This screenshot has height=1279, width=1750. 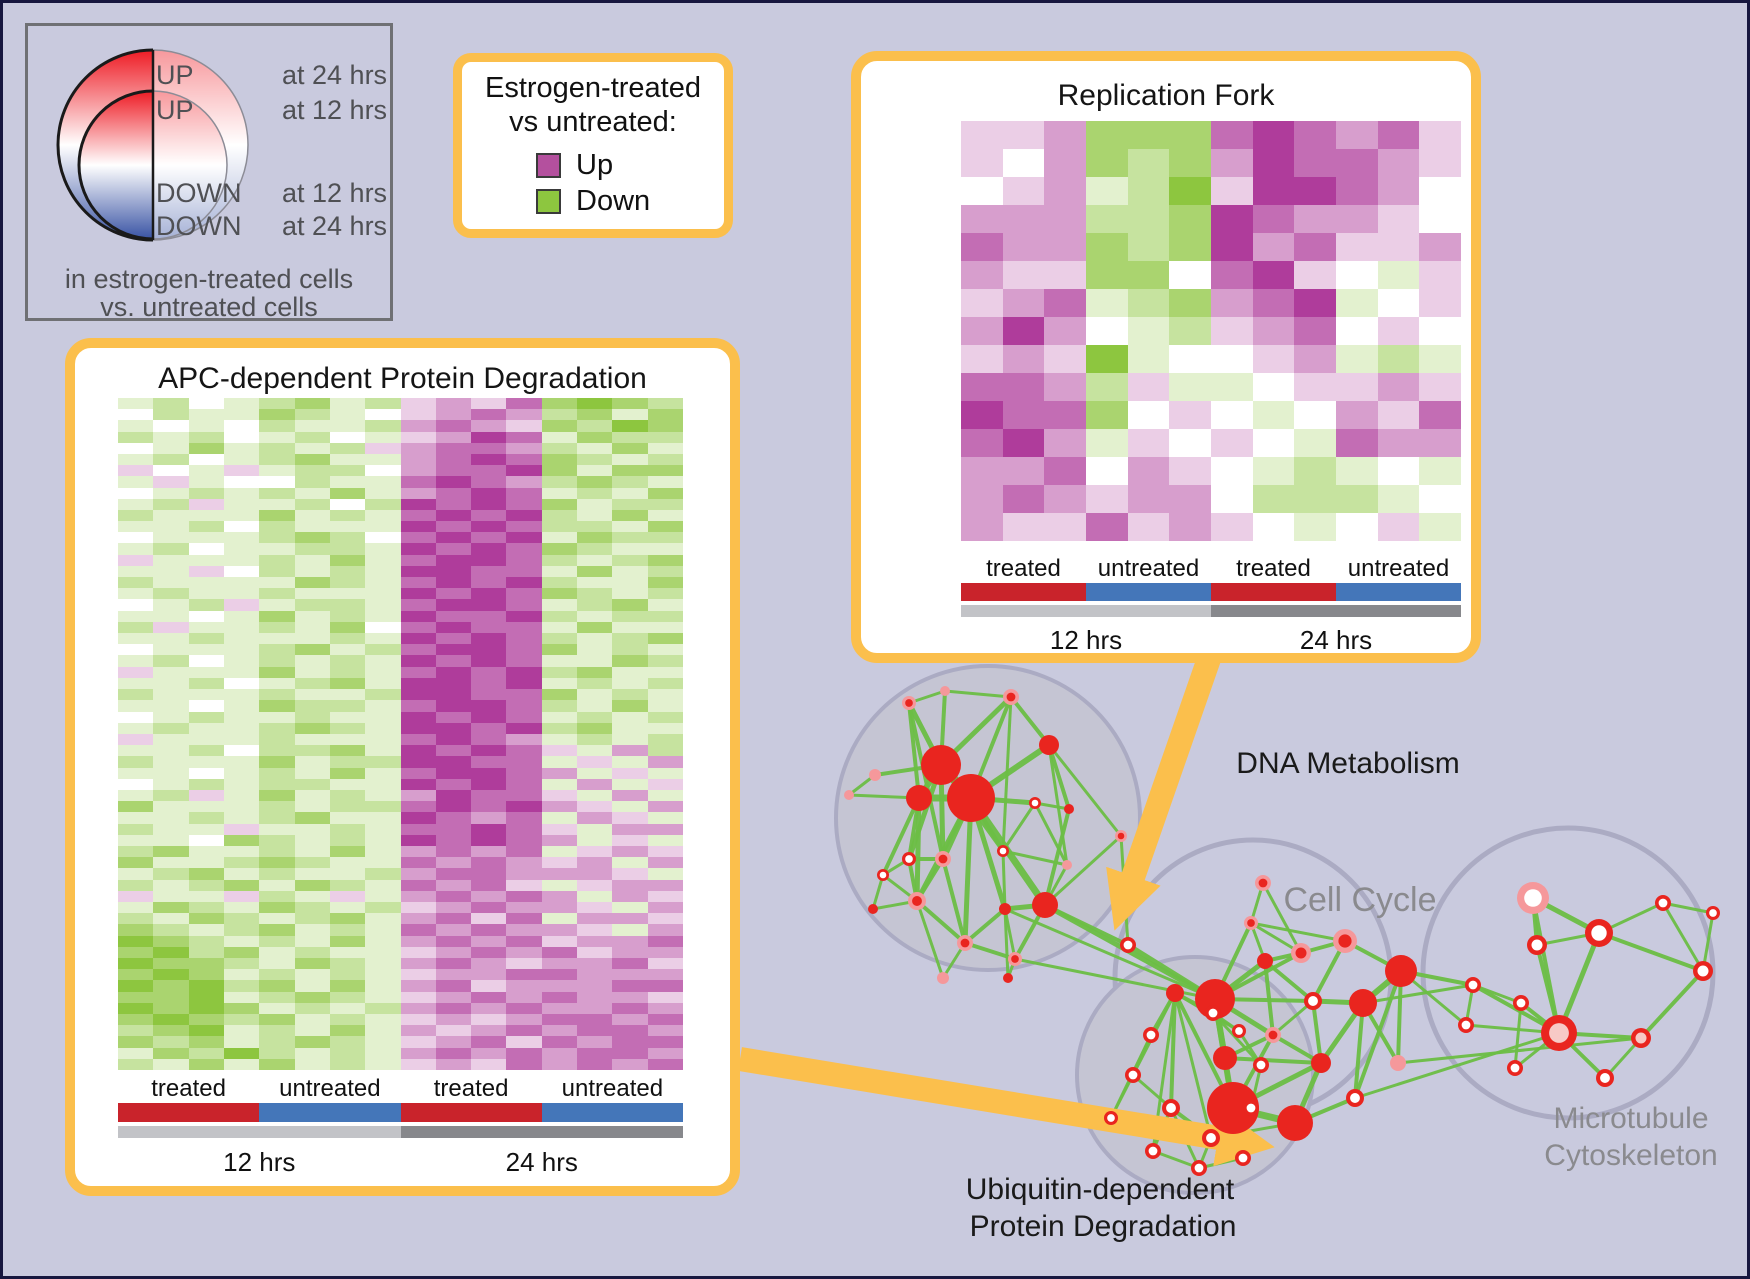 I want to click on up-label: Up, so click(x=595, y=165).